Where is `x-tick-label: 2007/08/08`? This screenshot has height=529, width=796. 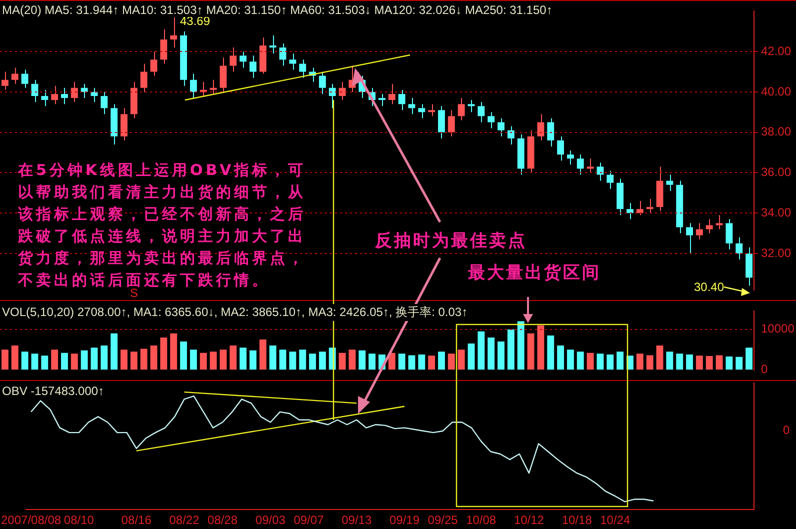
x-tick-label: 2007/08/08 is located at coordinates (31, 520).